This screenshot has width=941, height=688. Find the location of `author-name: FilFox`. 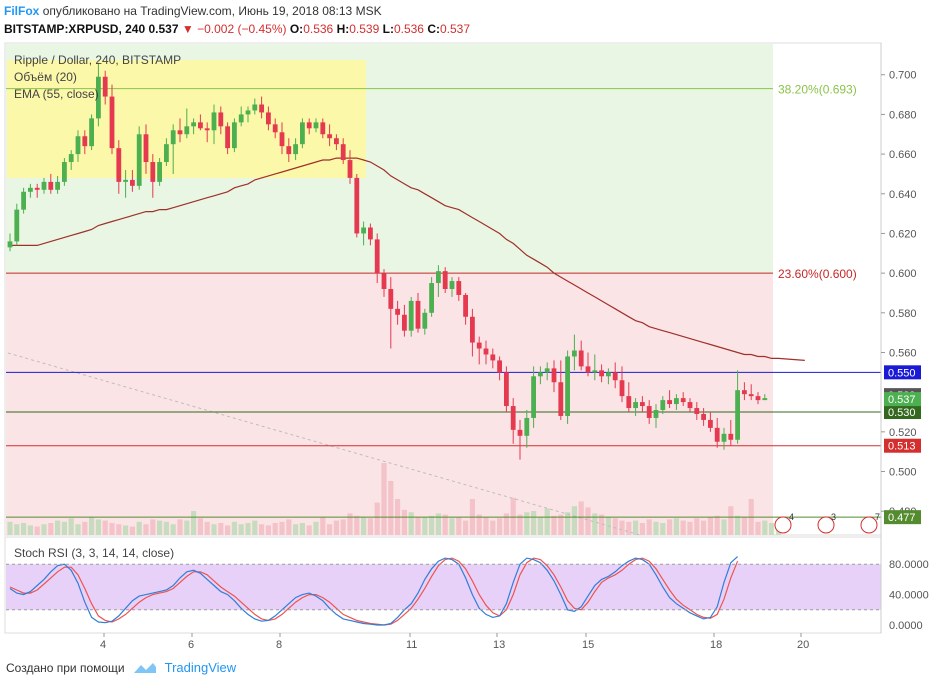

author-name: FilFox is located at coordinates (22, 11).